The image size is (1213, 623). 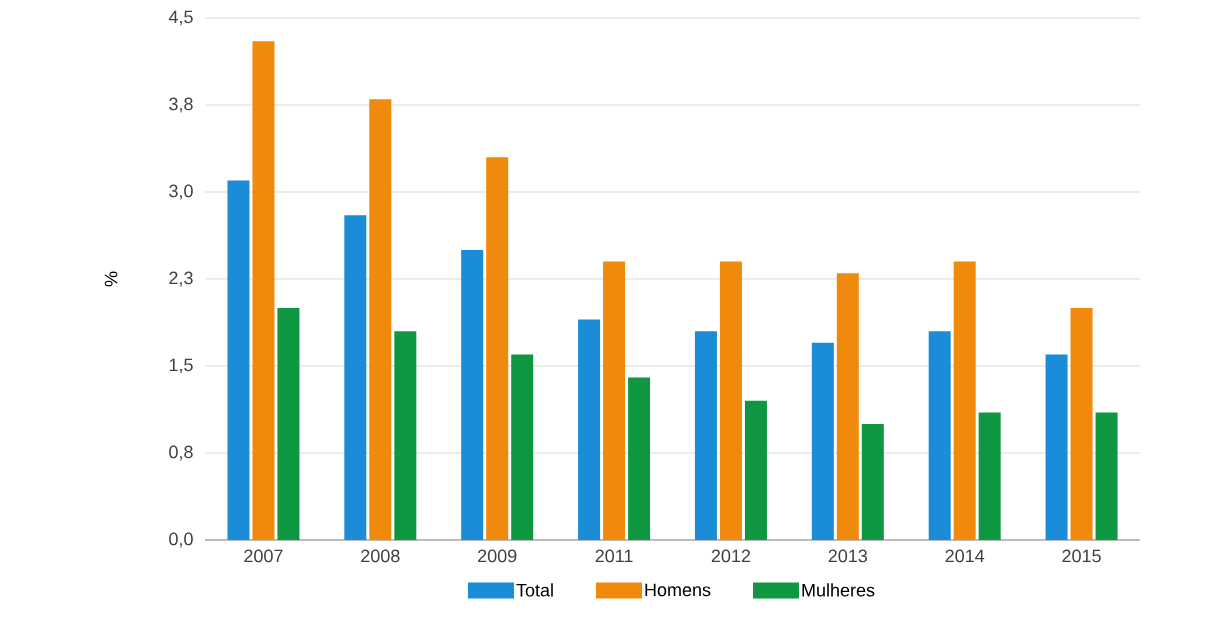 I want to click on legend-label: Total, so click(x=534, y=590).